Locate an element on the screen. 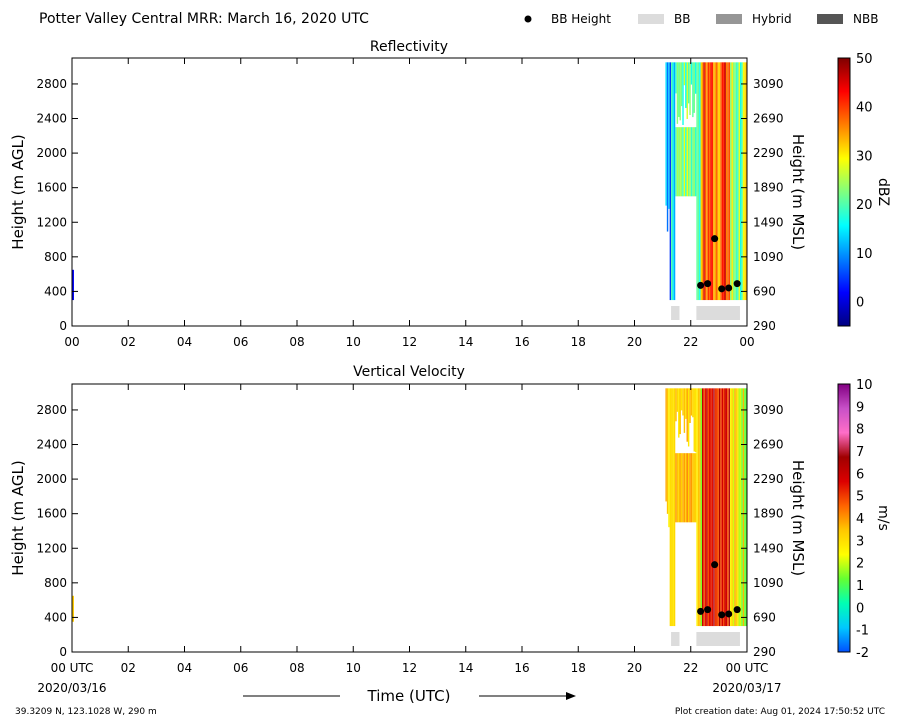 Image resolution: width=900 pixels, height=725 pixels. vertical-velocity-colorbar-tick-label: 4 is located at coordinates (860, 519).